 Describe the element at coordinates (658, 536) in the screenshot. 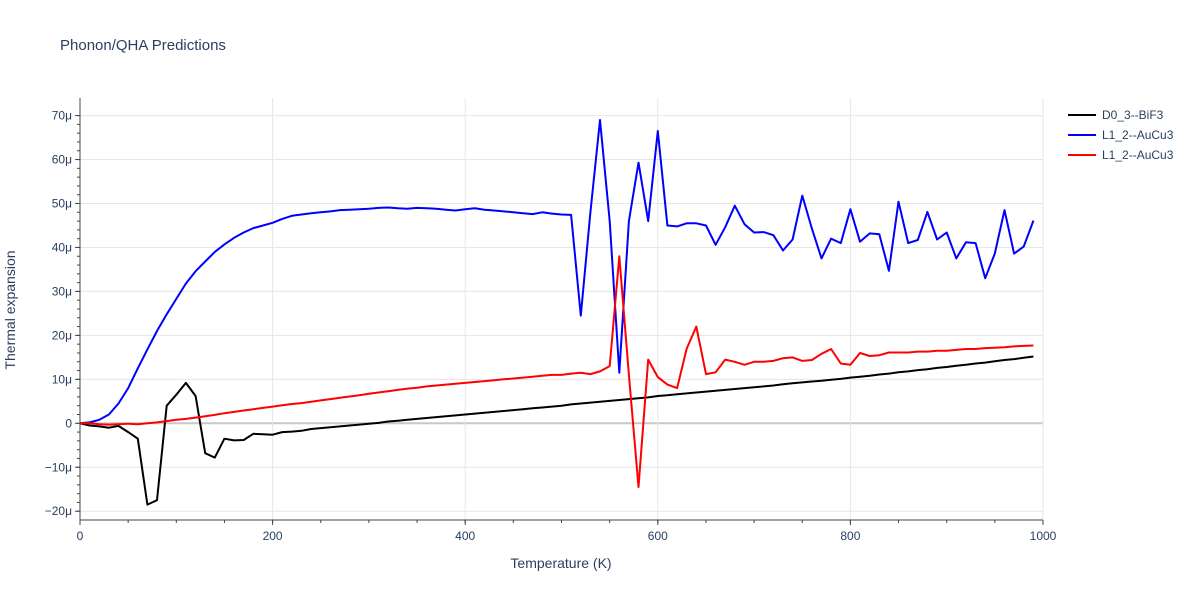

I see `x-tick-label: 600` at that location.